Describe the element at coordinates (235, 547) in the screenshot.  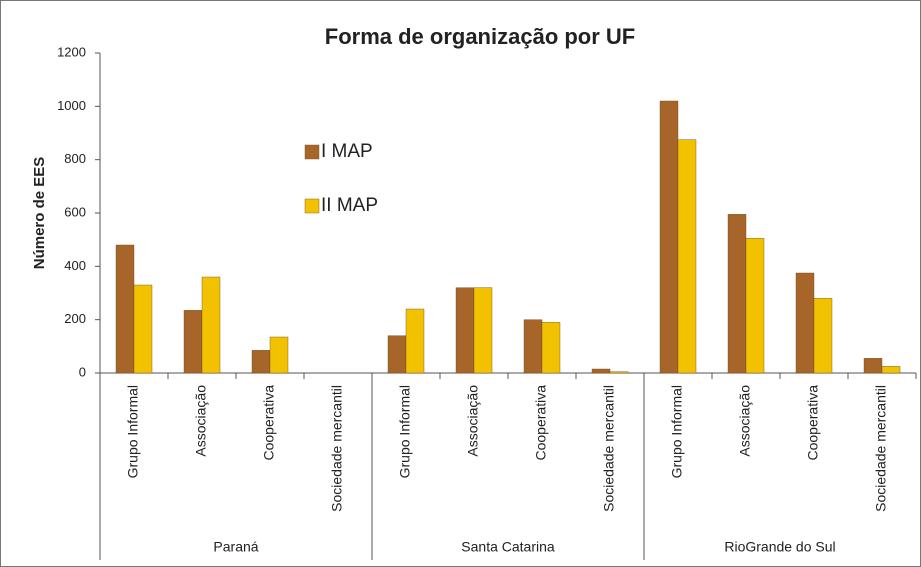
I see `group-label: Paraná` at that location.